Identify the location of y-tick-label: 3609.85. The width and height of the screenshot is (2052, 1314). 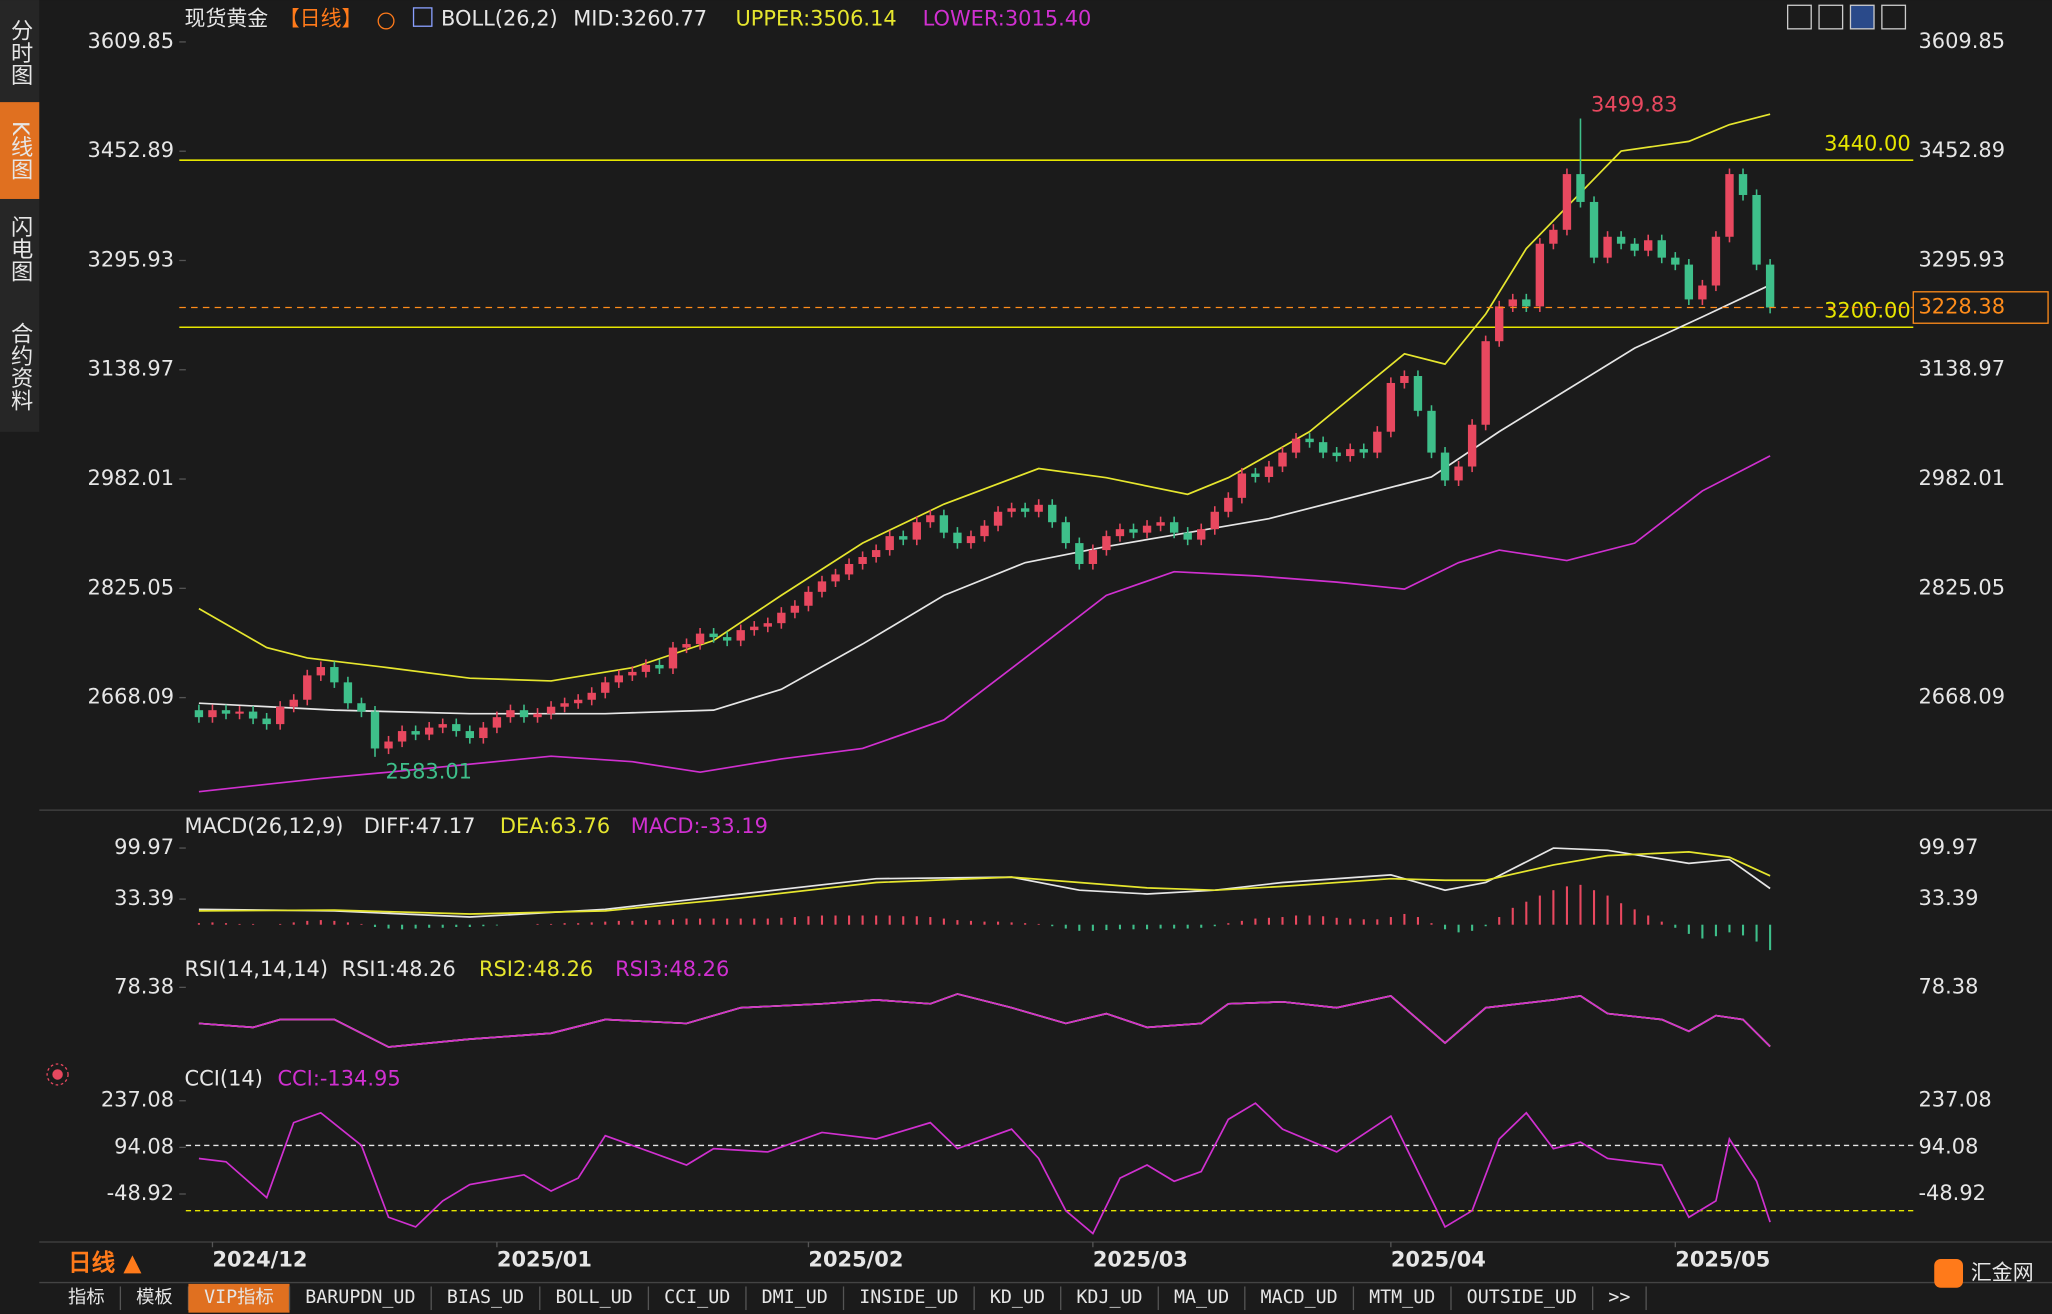
(131, 41).